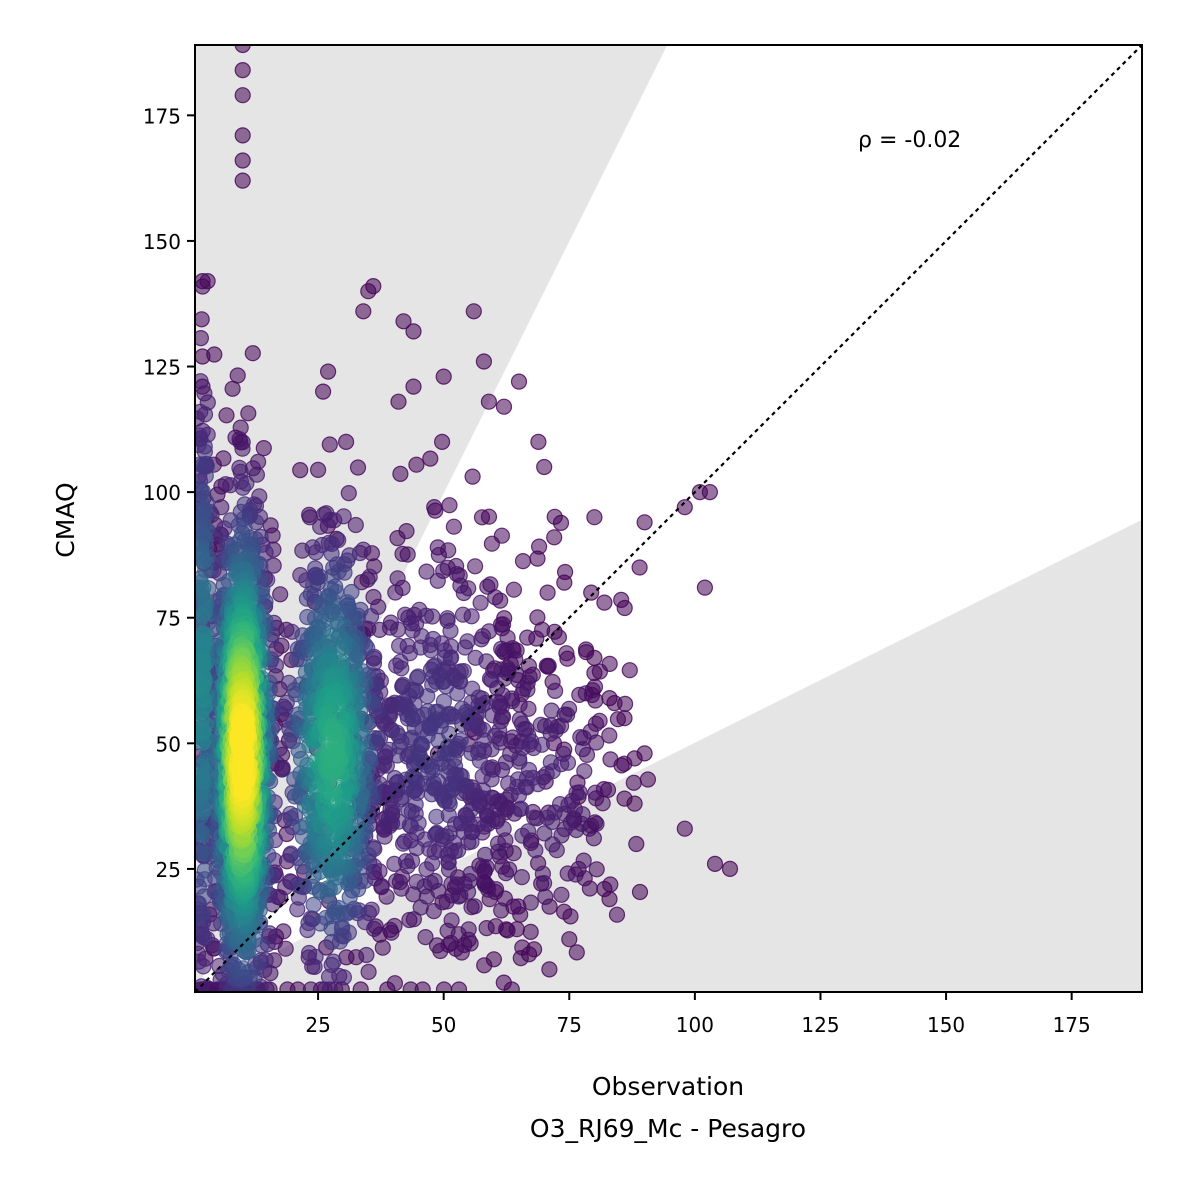  Describe the element at coordinates (668, 1128) in the screenshot. I see `x-axis-subtitle: O3_RJ69_Mc - Pesagro` at that location.